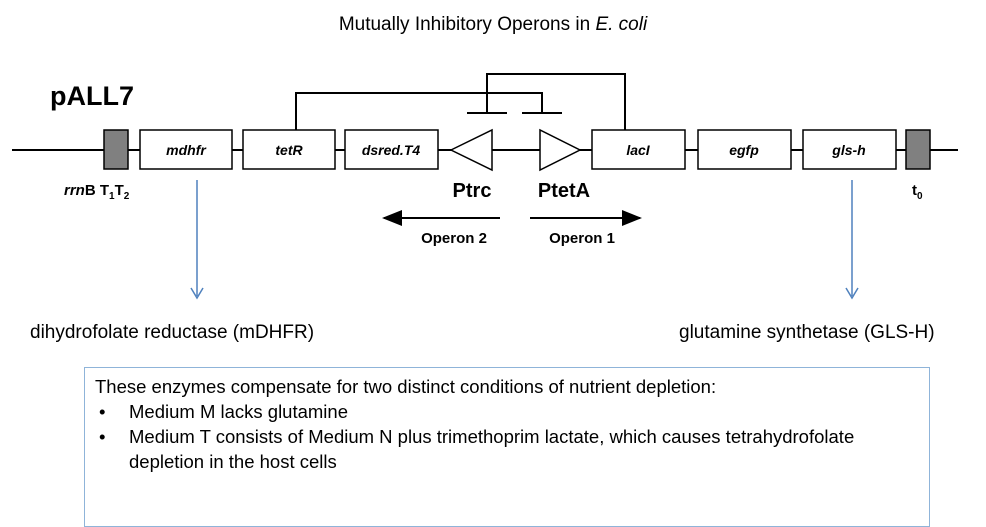  I want to click on gene-glsh-label: gls-h, so click(848, 150).